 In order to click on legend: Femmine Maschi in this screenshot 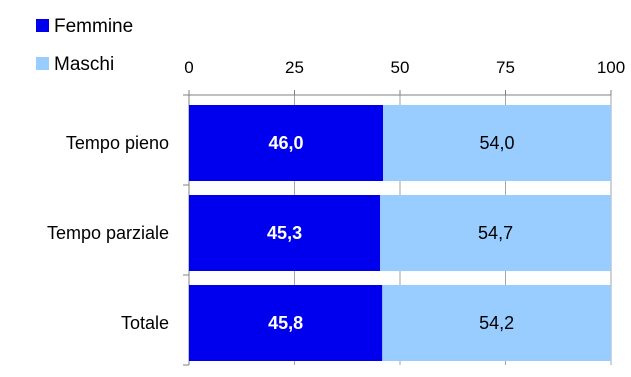, I will do `click(84, 45)`.